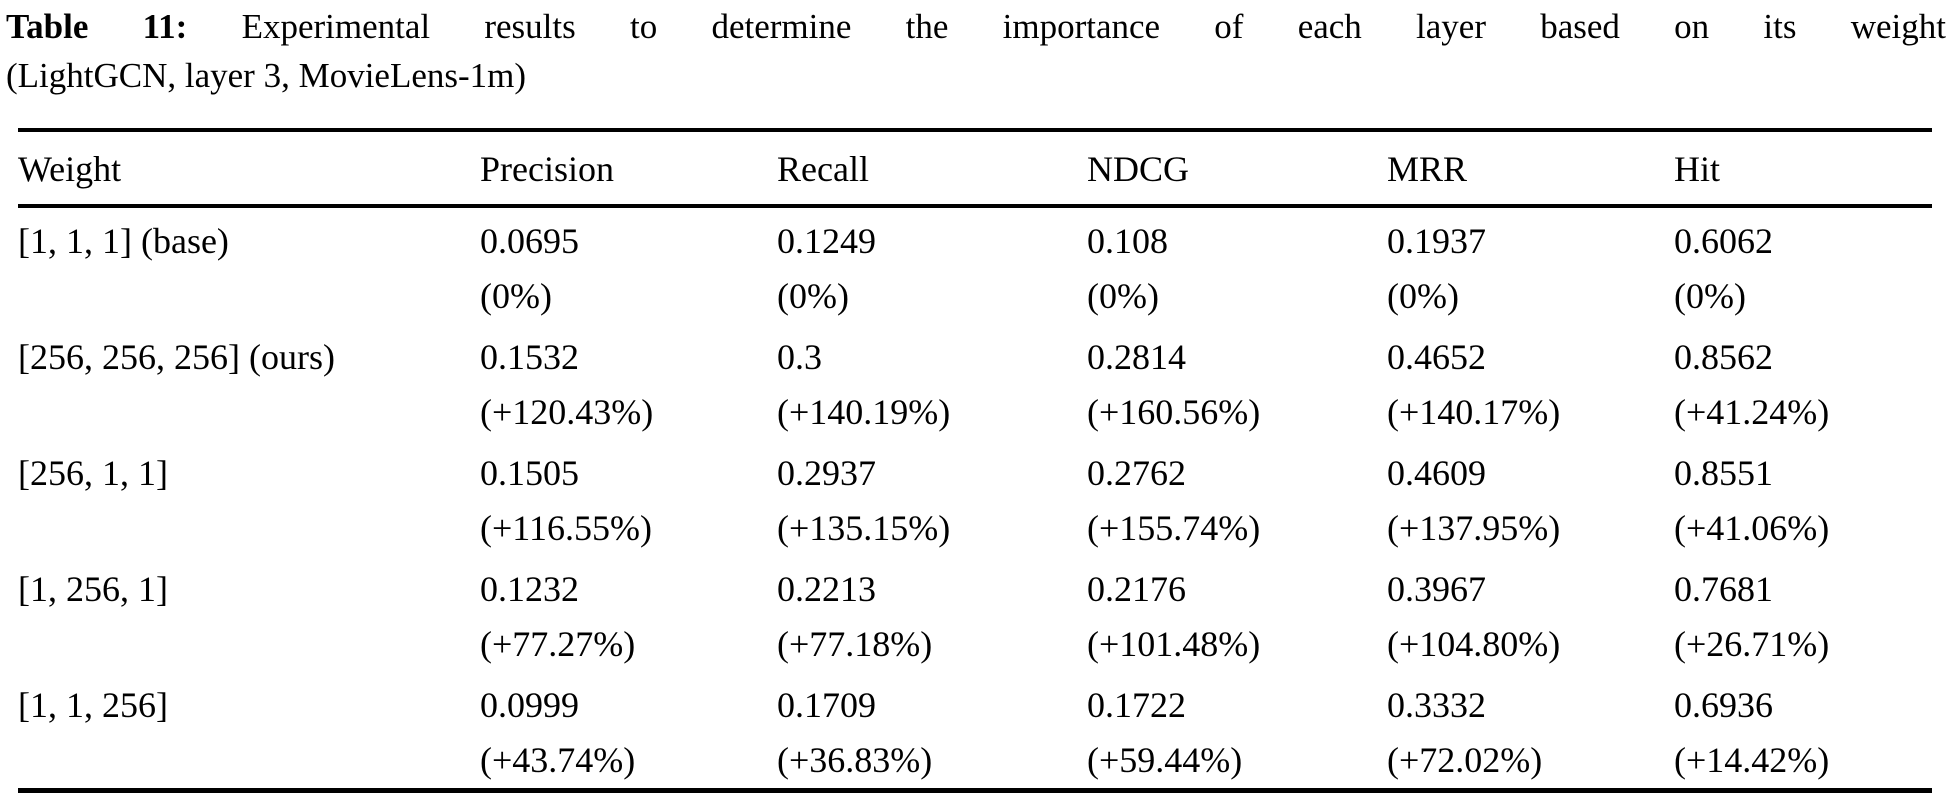  What do you see at coordinates (1174, 412) in the screenshot?
I see `ndcg-delta: (+160.56%)` at bounding box center [1174, 412].